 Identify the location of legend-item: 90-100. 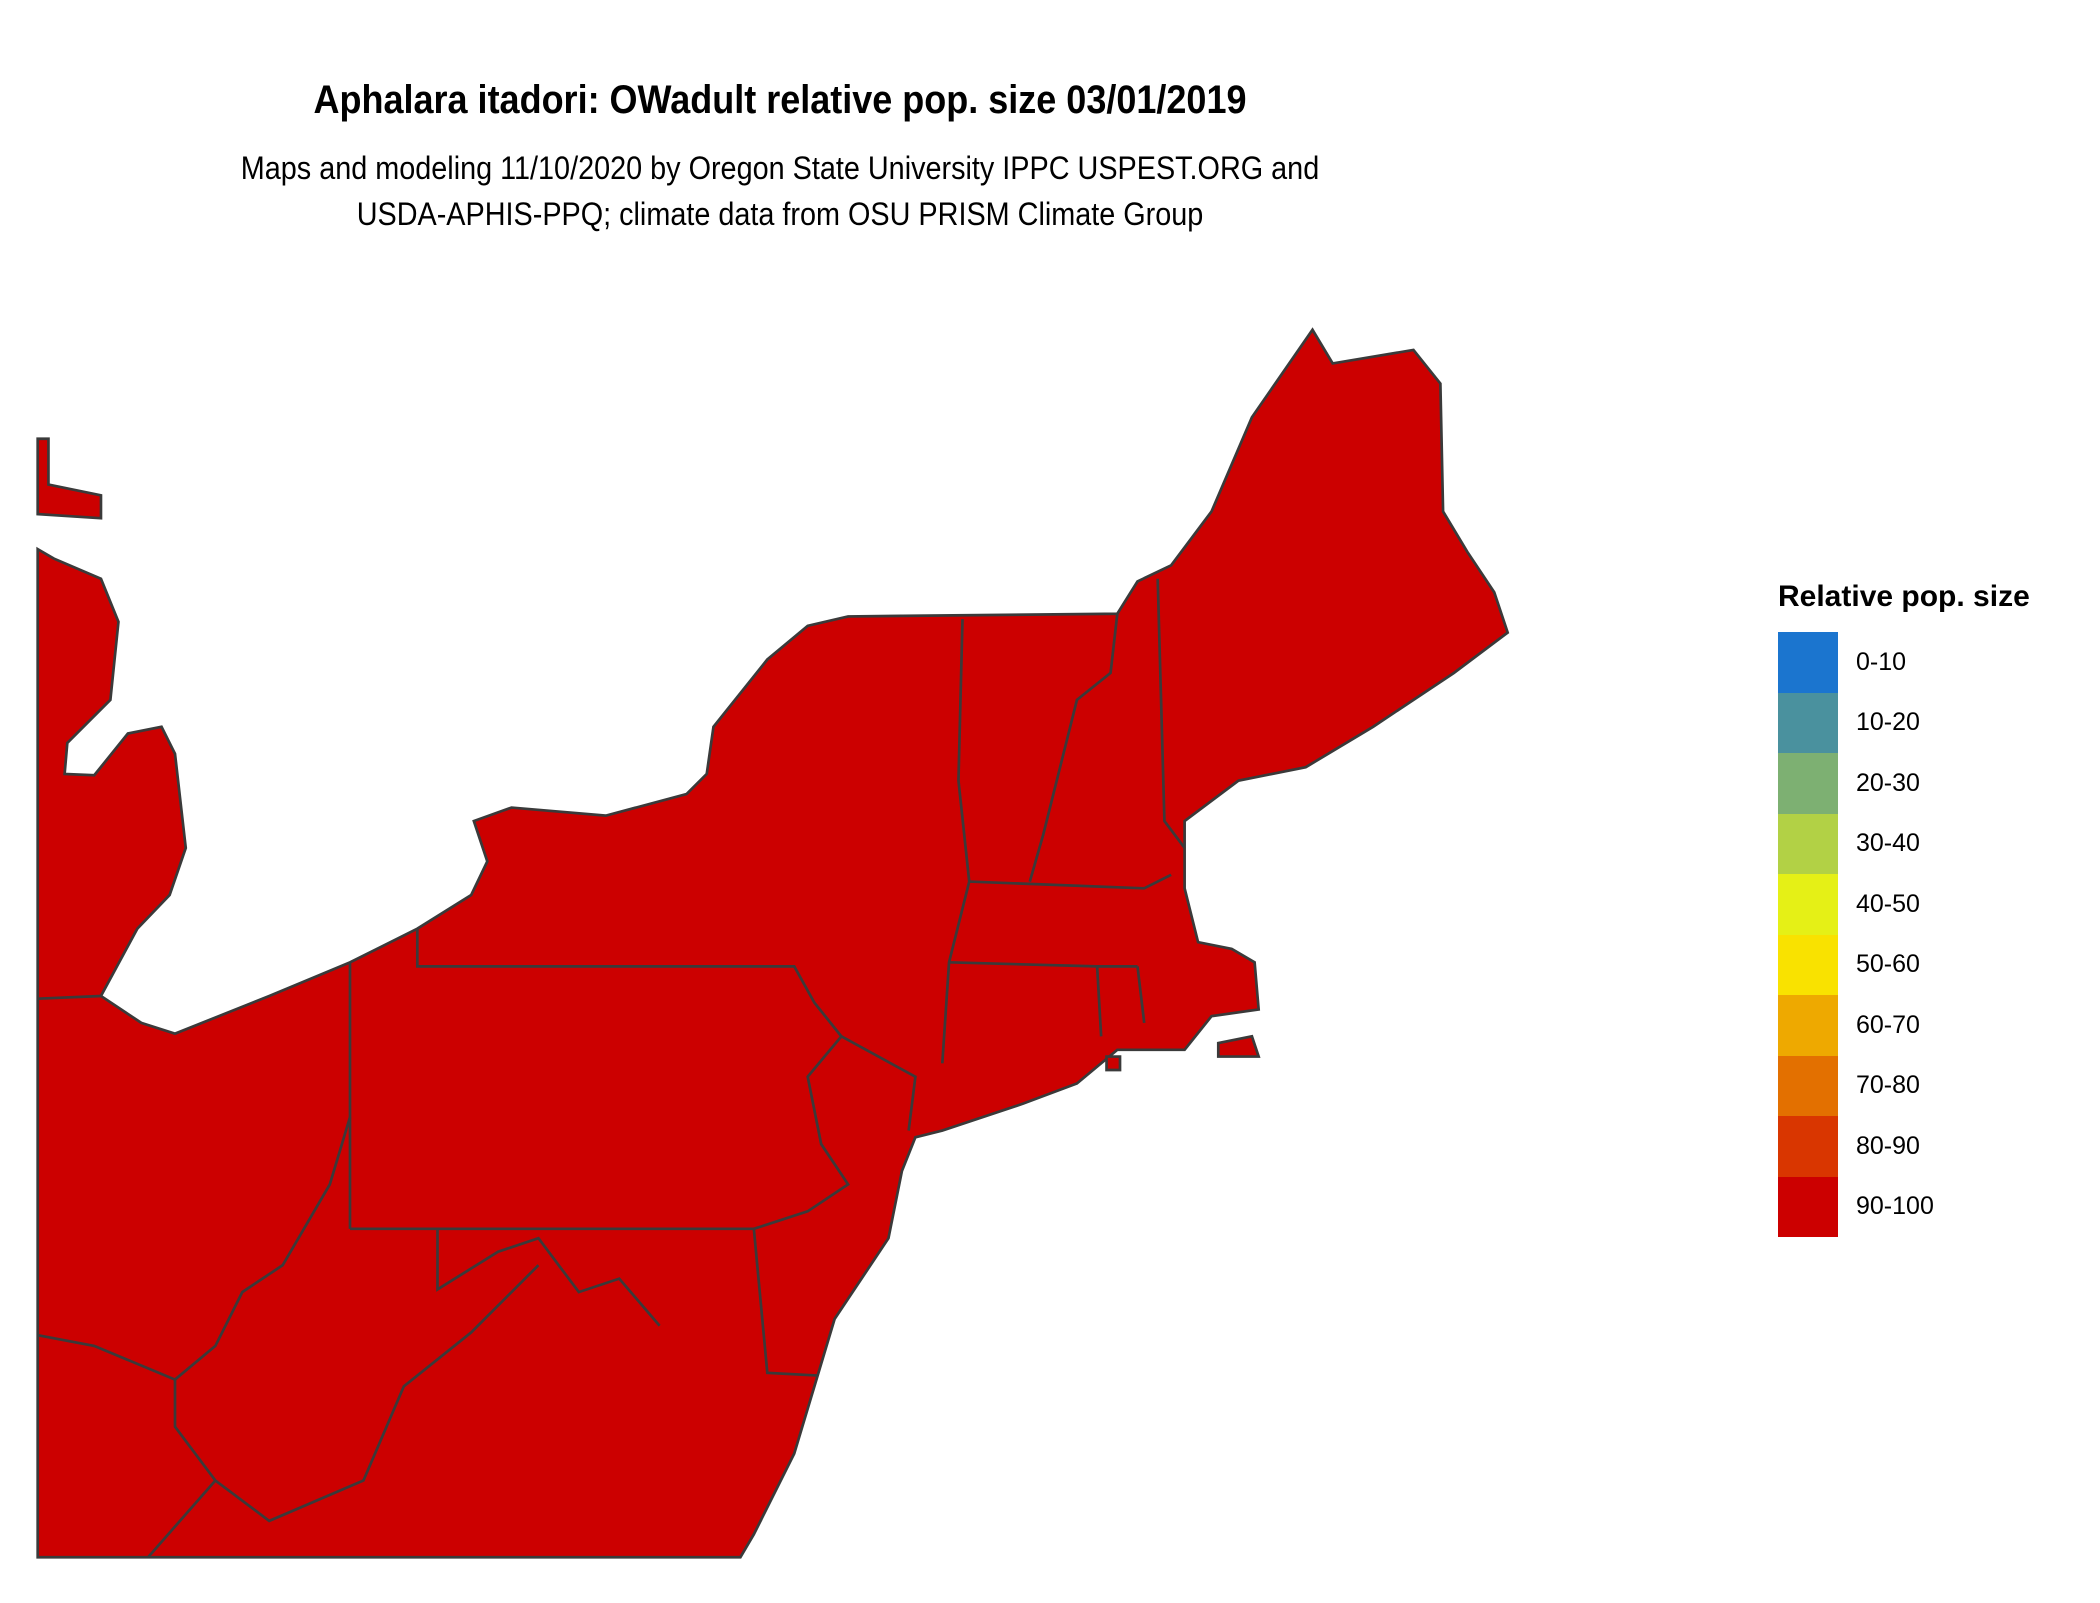
(1904, 1206).